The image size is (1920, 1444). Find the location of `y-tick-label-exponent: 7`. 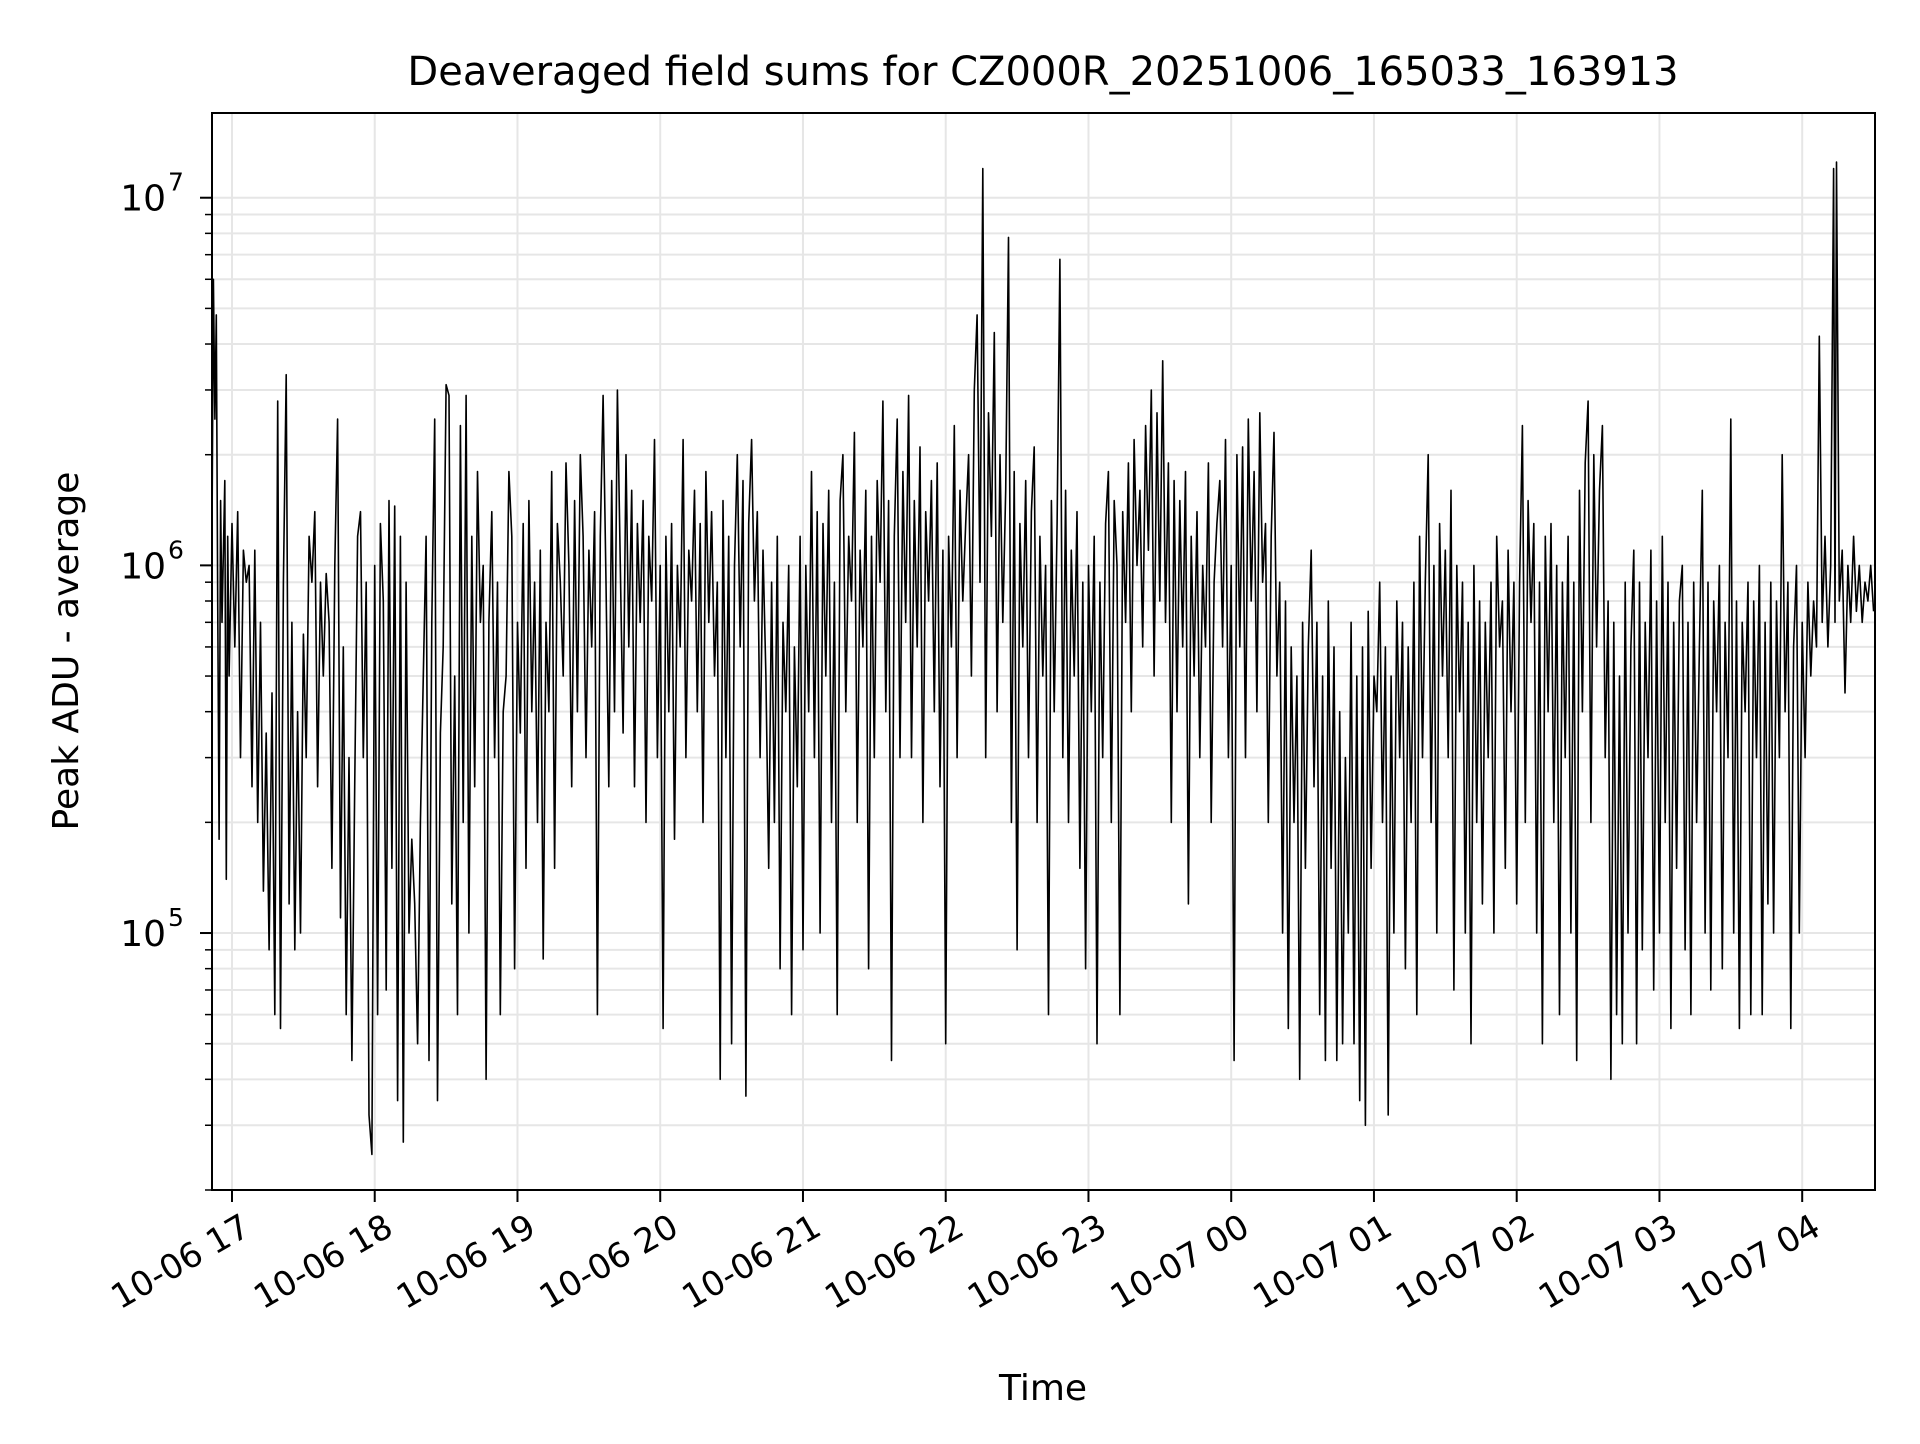

y-tick-label-exponent: 7 is located at coordinates (176, 182).